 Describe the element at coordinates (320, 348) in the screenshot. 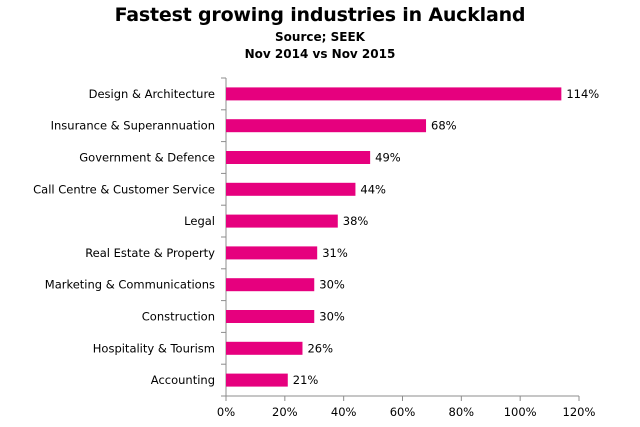

I see `data-label: 26%` at that location.